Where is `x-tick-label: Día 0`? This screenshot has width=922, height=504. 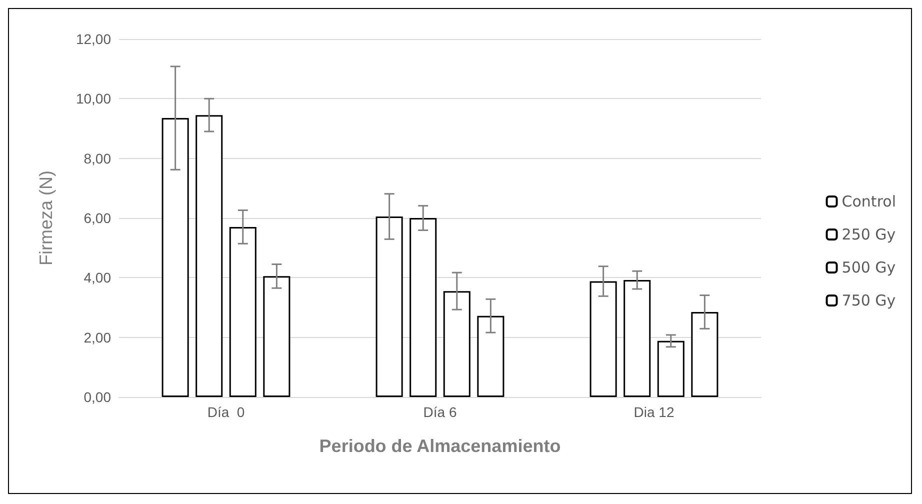
x-tick-label: Día 0 is located at coordinates (226, 412).